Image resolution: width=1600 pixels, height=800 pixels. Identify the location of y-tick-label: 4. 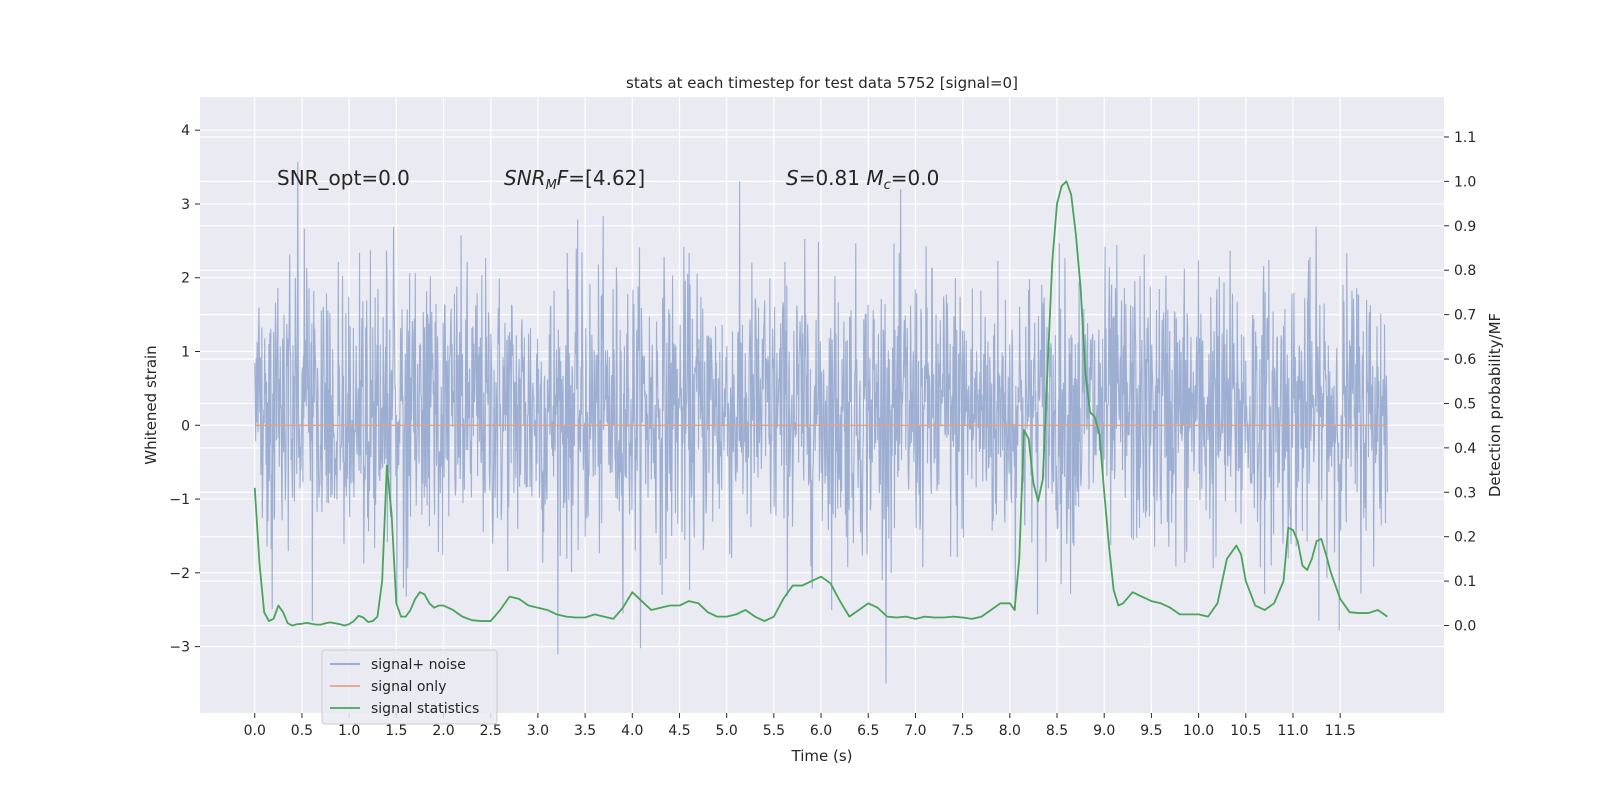
(185, 131).